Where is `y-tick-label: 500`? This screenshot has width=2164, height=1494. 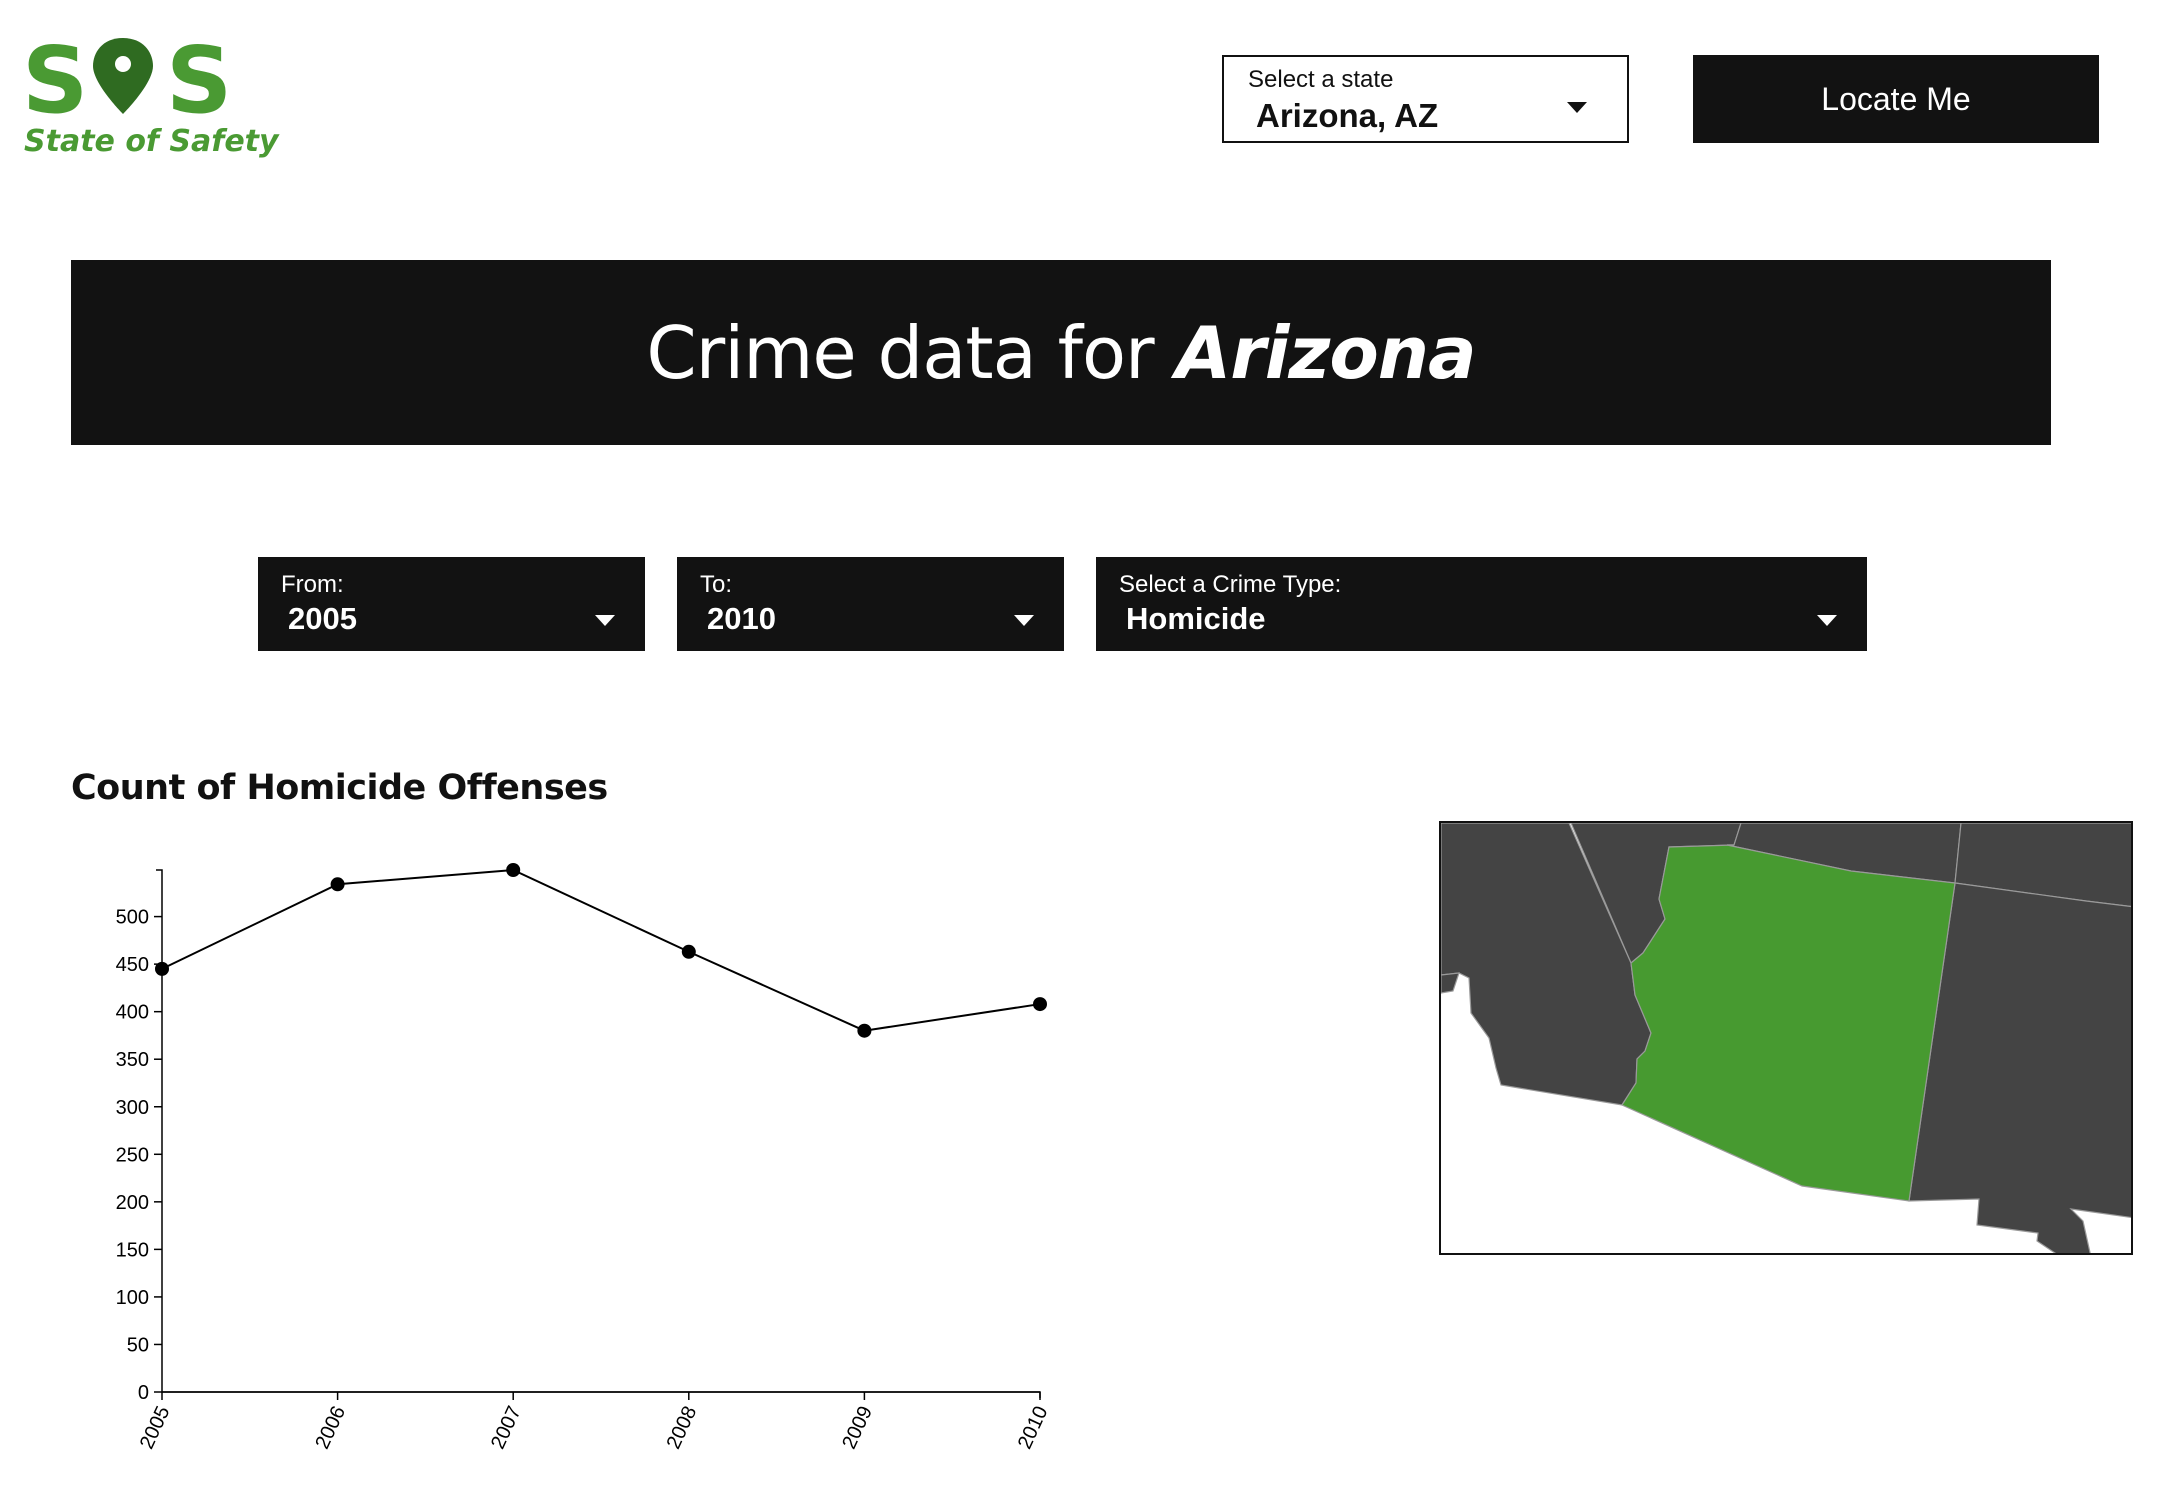 y-tick-label: 500 is located at coordinates (132, 918).